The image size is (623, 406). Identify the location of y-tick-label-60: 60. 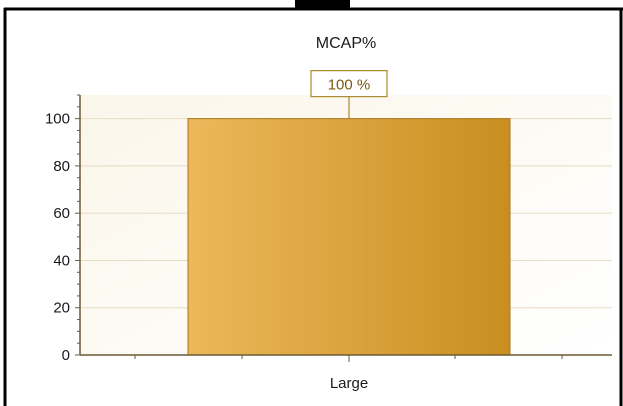
(61, 213).